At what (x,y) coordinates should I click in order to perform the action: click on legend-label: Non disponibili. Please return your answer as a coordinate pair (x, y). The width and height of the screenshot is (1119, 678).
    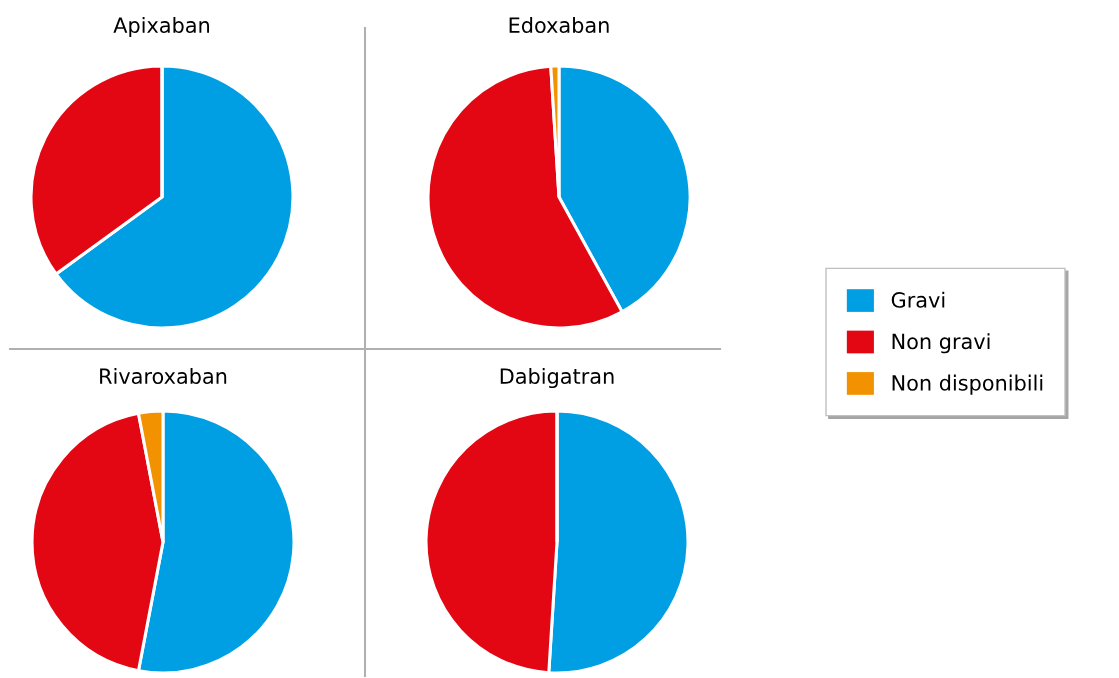
    Looking at the image, I should click on (967, 384).